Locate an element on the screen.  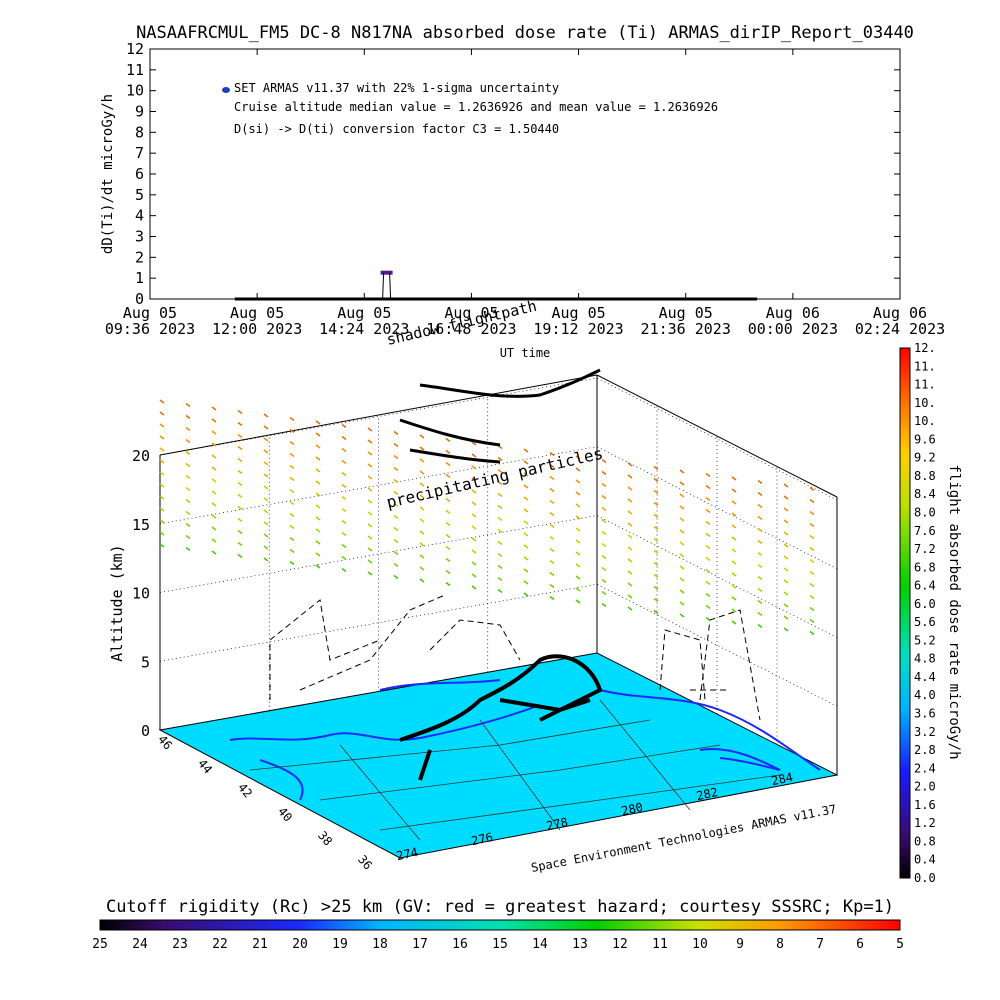
y-tick-label: 6 is located at coordinates (139, 174).